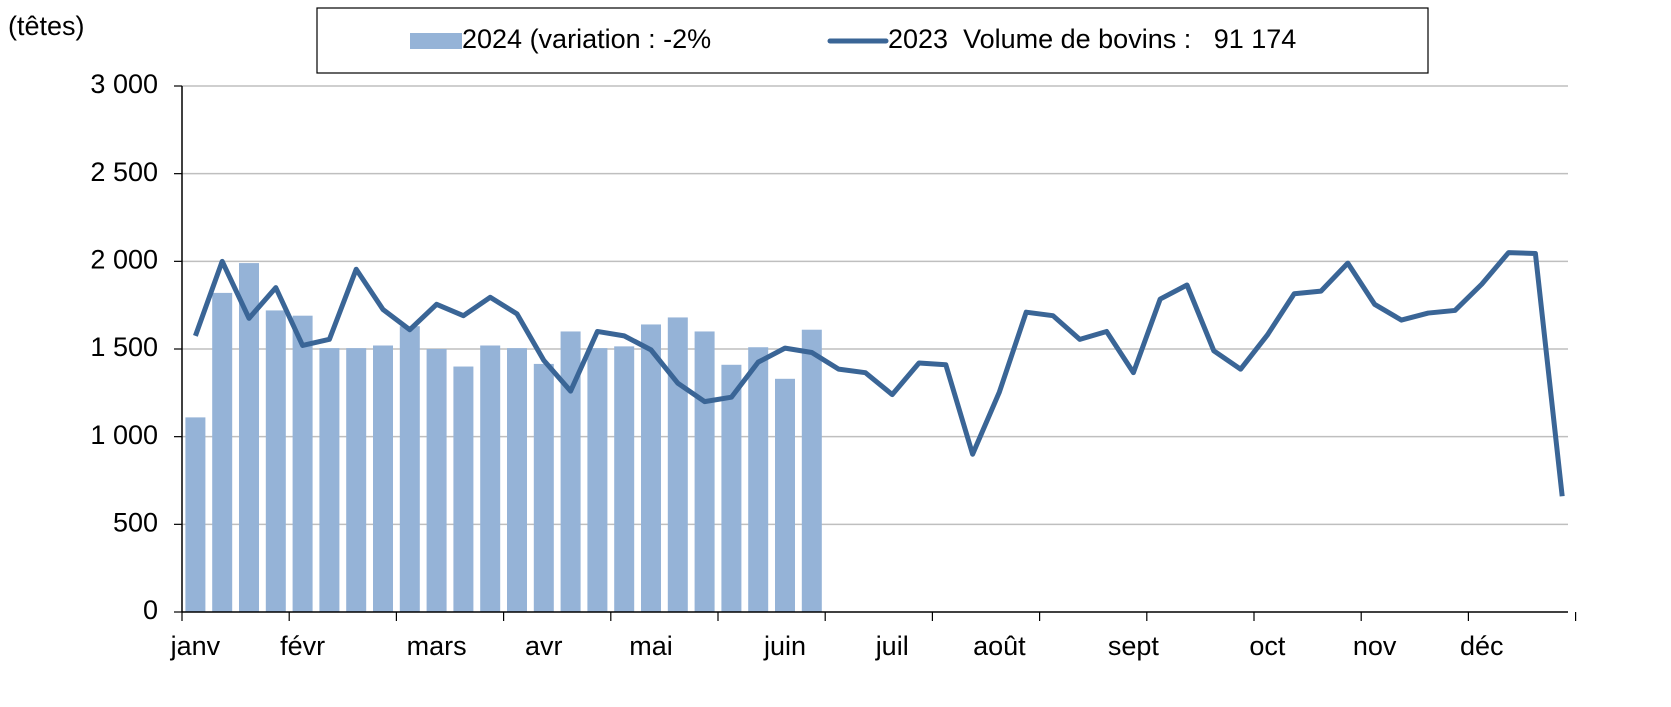 Image resolution: width=1671 pixels, height=707 pixels. What do you see at coordinates (135, 522) in the screenshot?
I see `y-tick-label: 500` at bounding box center [135, 522].